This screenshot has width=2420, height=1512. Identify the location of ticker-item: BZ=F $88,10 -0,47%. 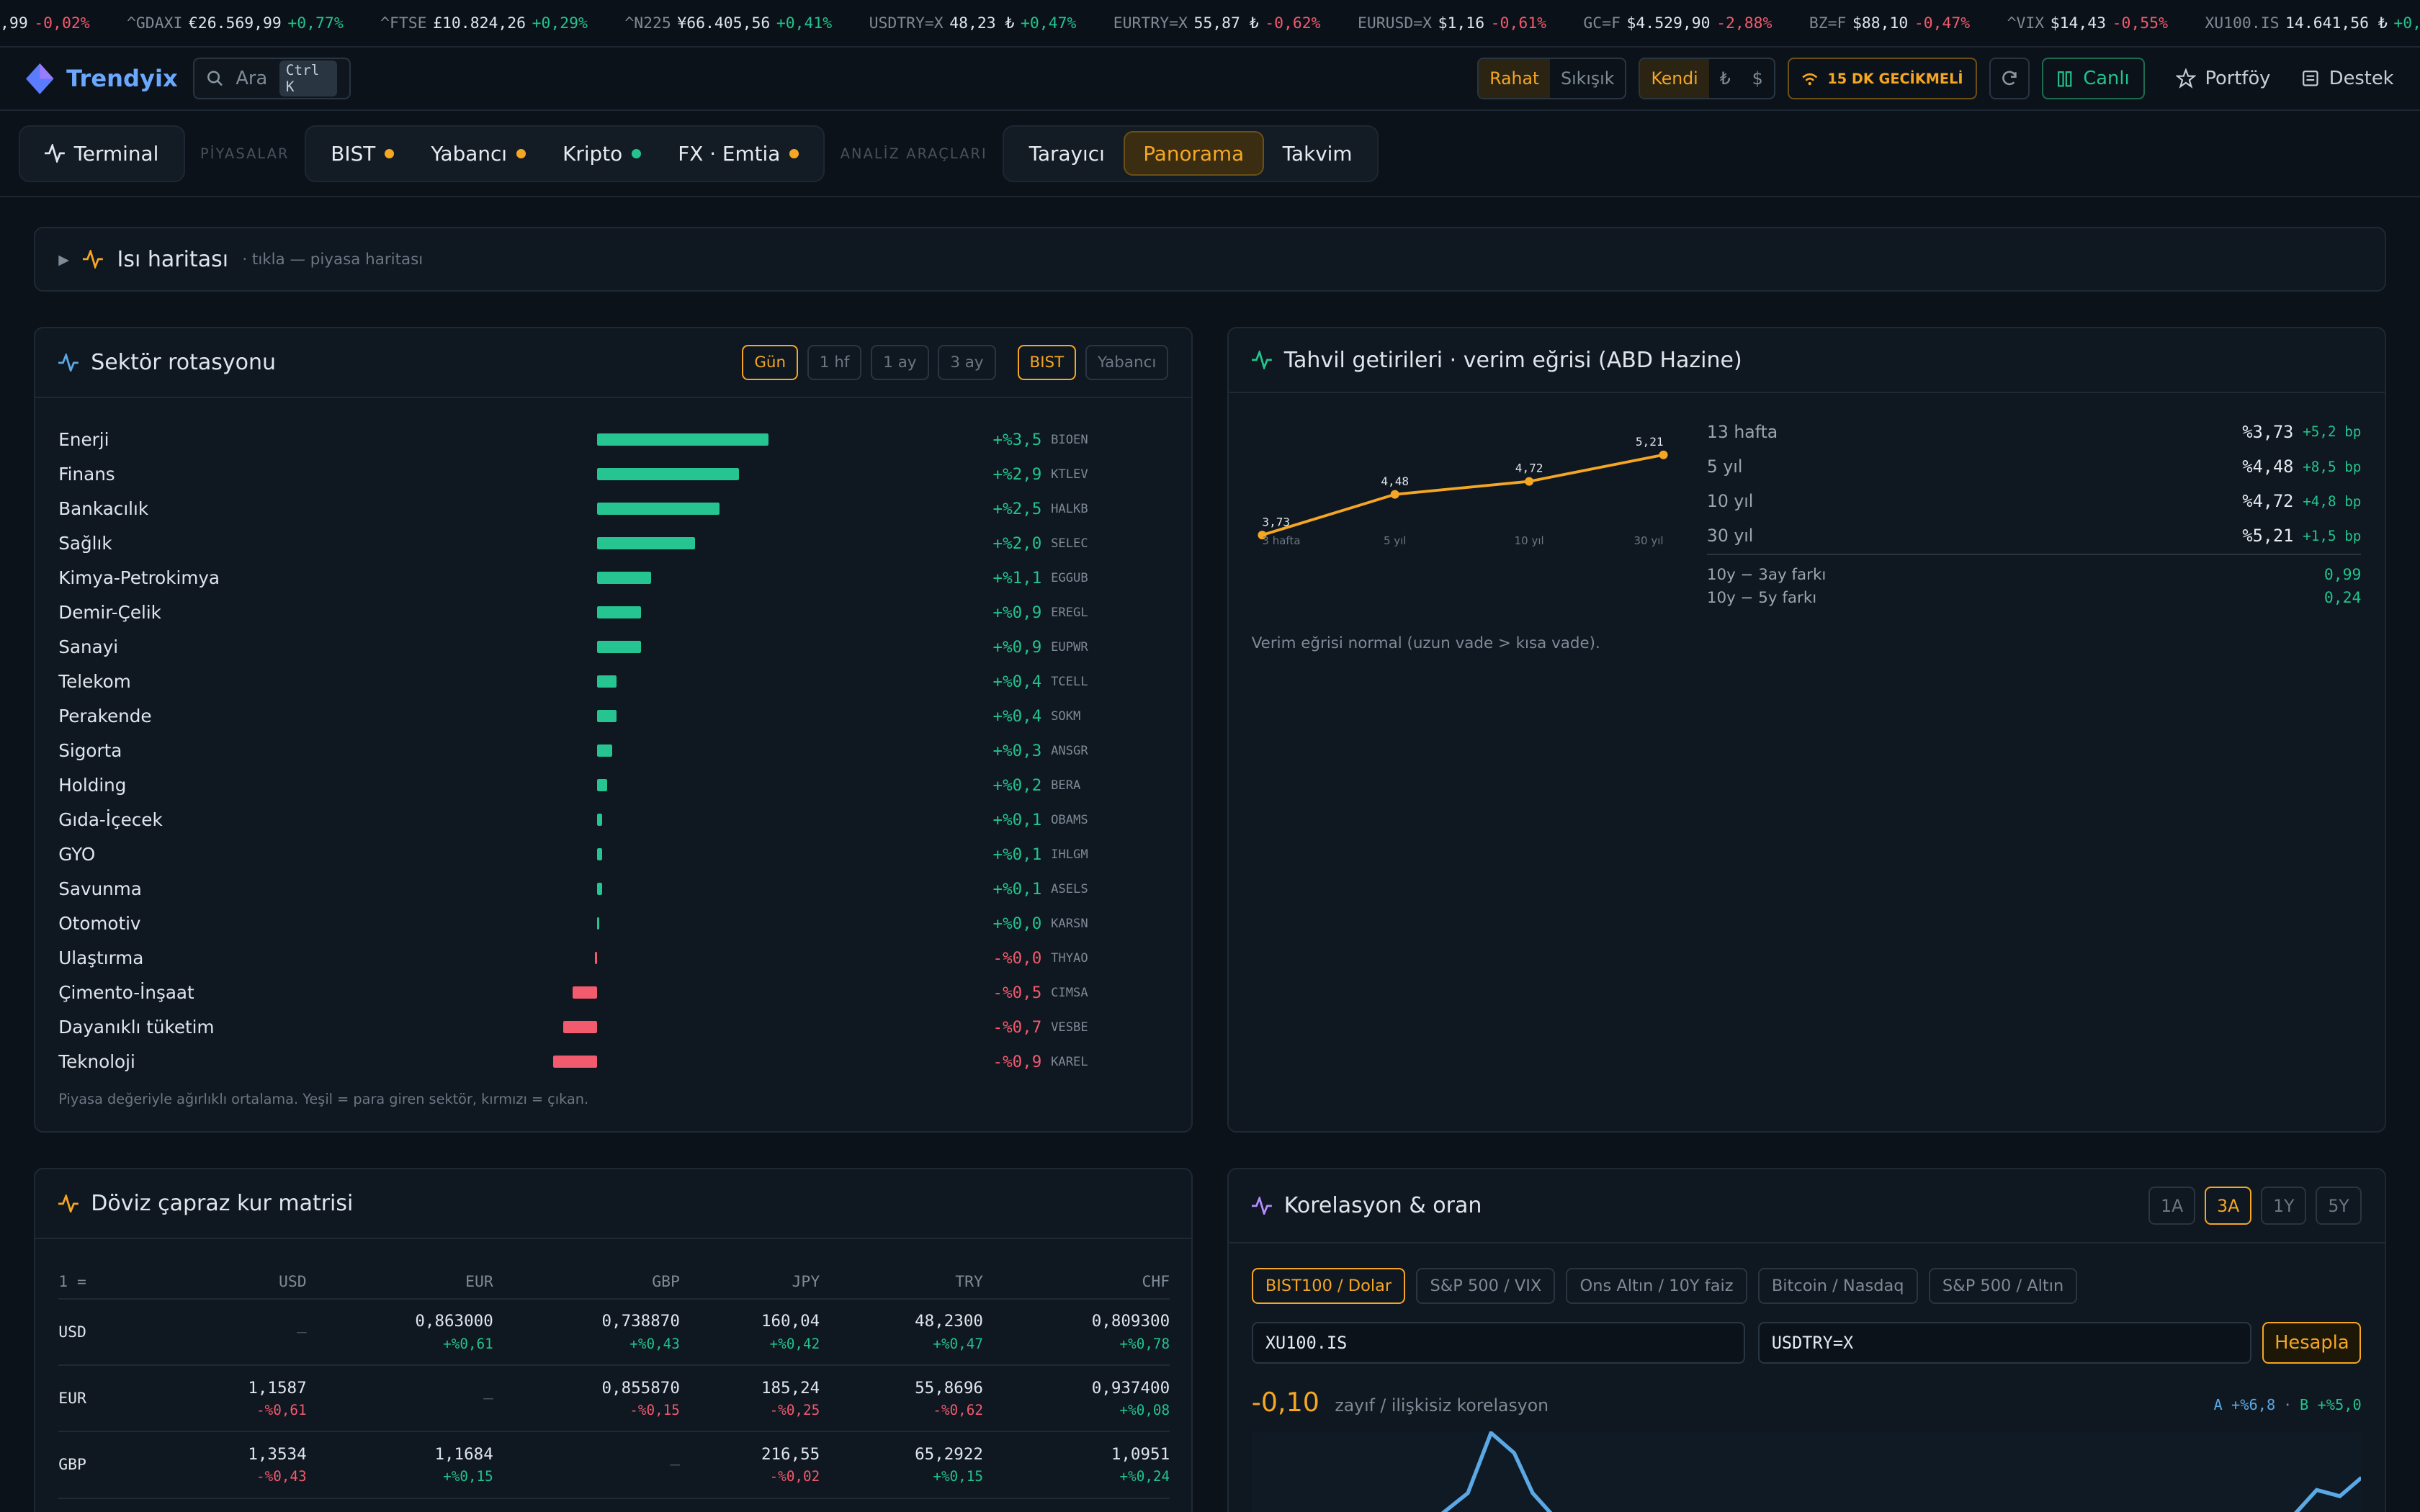
(1890, 23).